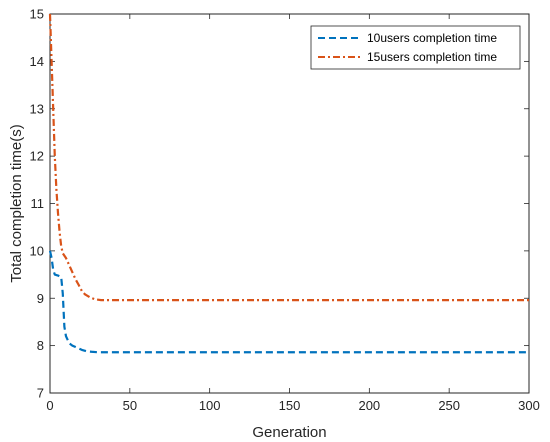 The width and height of the screenshot is (550, 442). What do you see at coordinates (40, 298) in the screenshot?
I see `y-tick-label-2: 9` at bounding box center [40, 298].